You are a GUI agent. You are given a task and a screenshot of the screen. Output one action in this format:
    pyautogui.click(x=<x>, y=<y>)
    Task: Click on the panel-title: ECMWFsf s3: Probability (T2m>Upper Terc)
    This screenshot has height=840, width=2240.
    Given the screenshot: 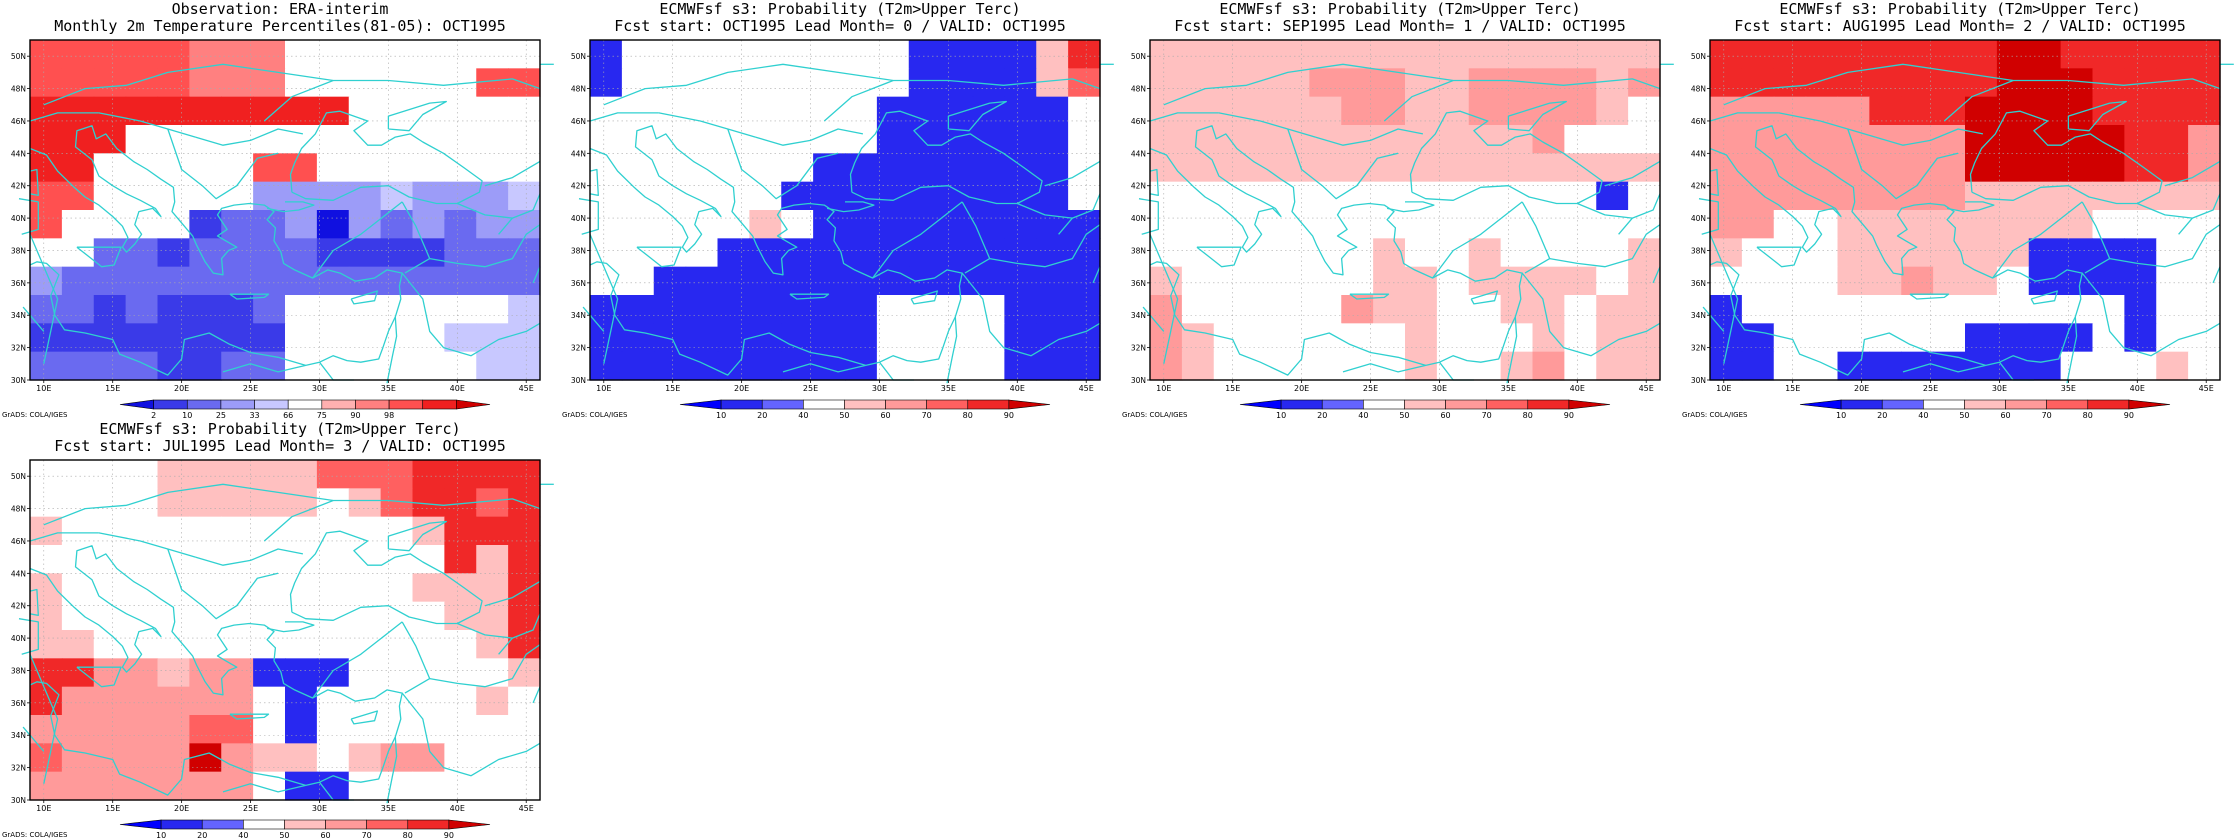 What is the action you would take?
    pyautogui.click(x=840, y=9)
    